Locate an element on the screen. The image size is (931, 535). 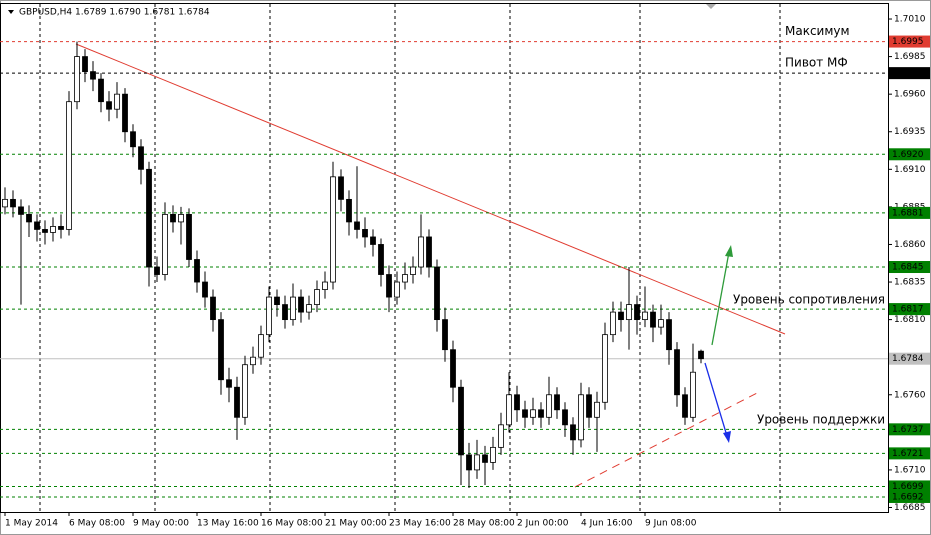
x-tick-label: 6 May 08:00 is located at coordinates (97, 524).